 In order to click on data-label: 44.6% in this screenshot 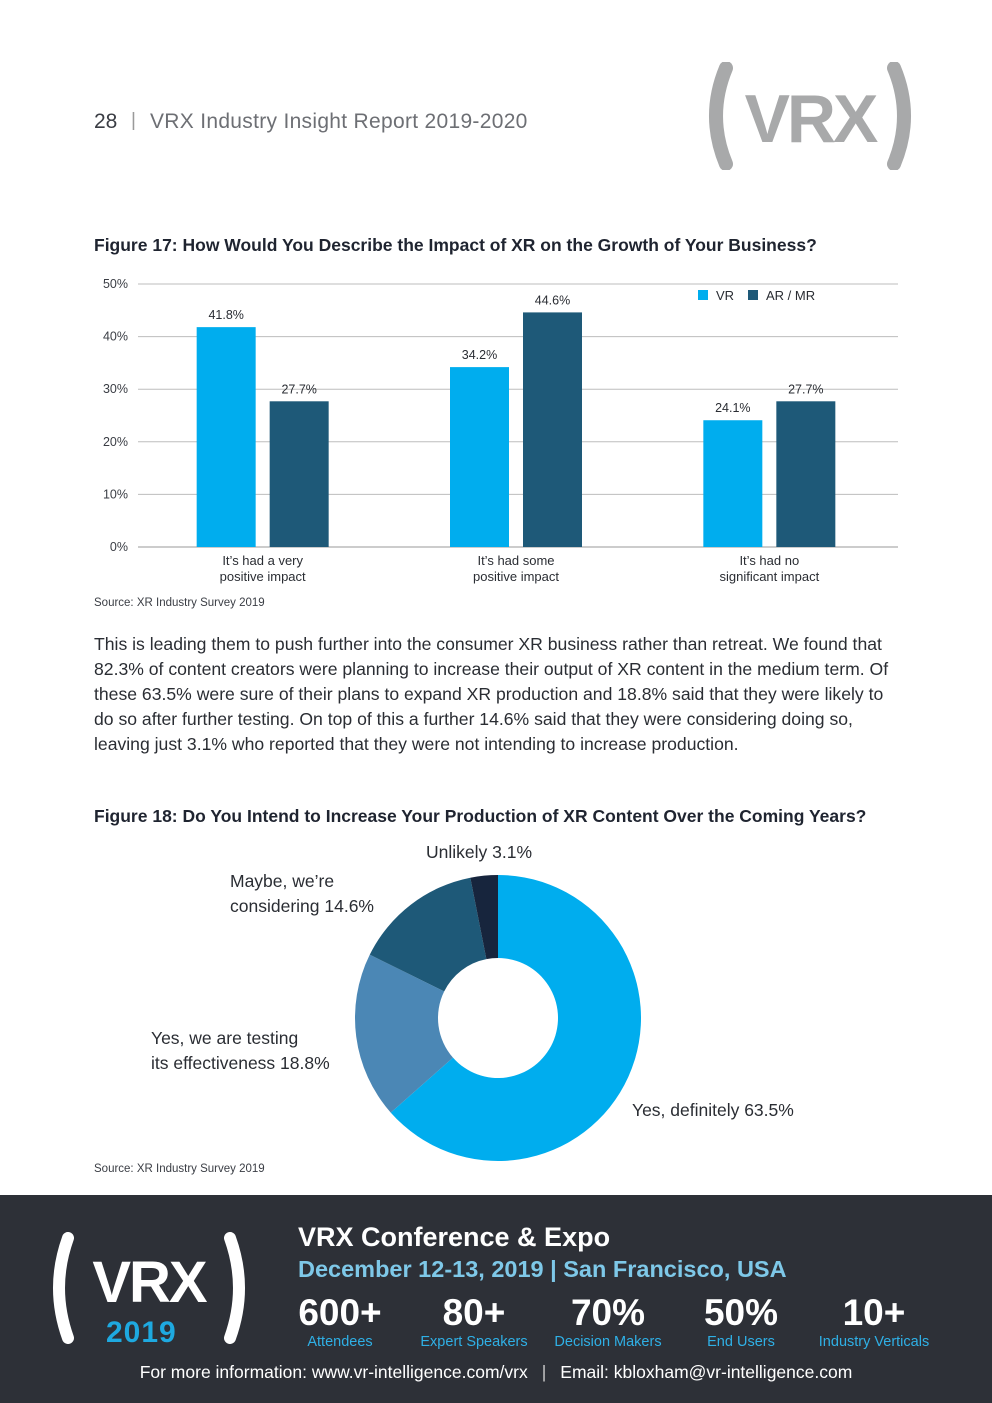, I will do `click(552, 300)`.